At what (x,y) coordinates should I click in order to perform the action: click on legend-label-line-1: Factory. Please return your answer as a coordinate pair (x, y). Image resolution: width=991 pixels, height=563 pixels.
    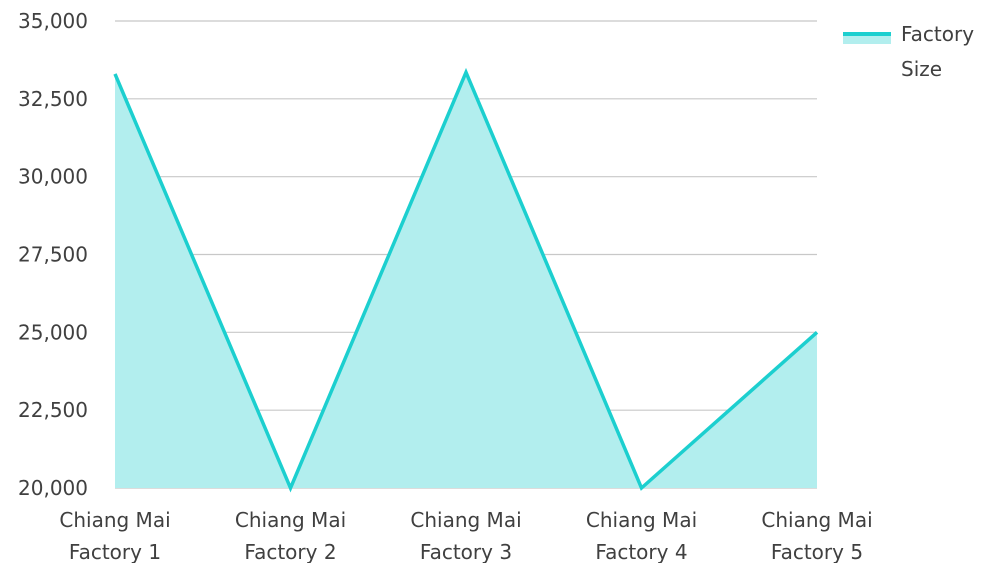
    Looking at the image, I should click on (937, 34).